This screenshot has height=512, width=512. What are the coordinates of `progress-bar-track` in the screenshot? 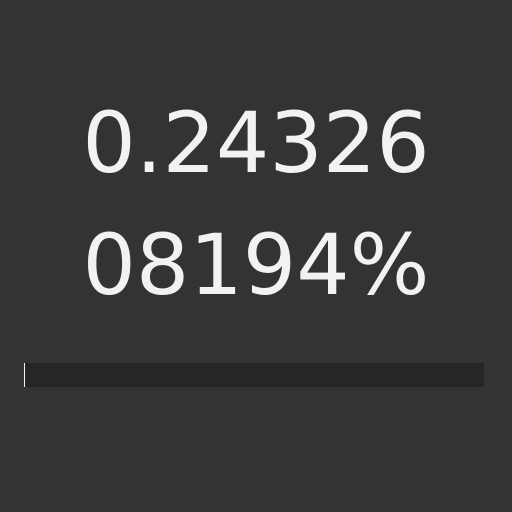 It's located at (254, 375).